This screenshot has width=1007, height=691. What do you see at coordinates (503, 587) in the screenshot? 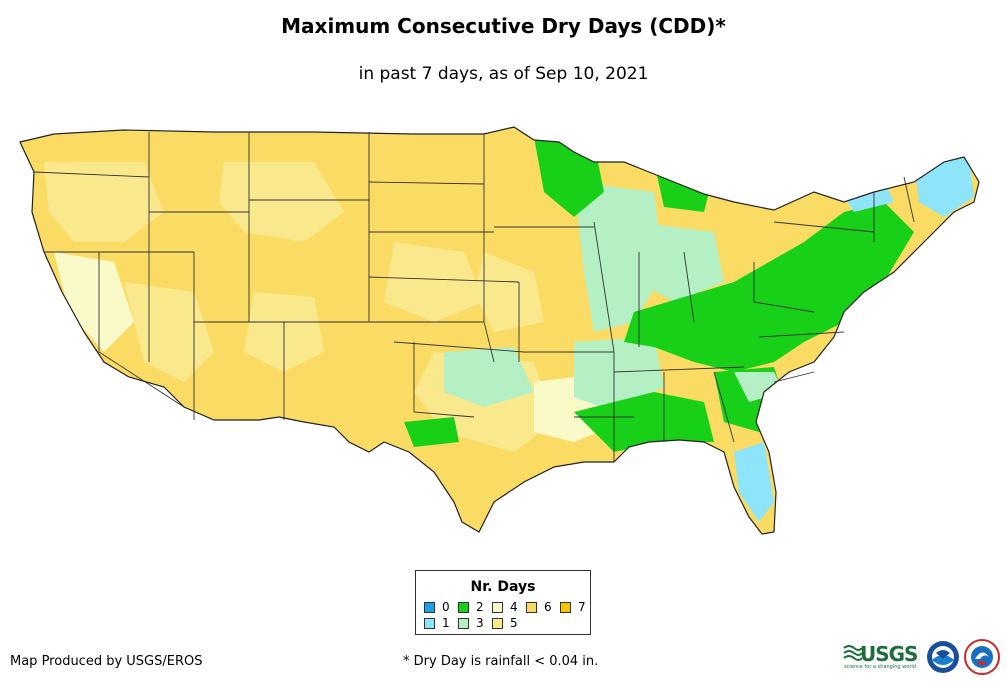
I see `legend-title: Nr. Days` at bounding box center [503, 587].